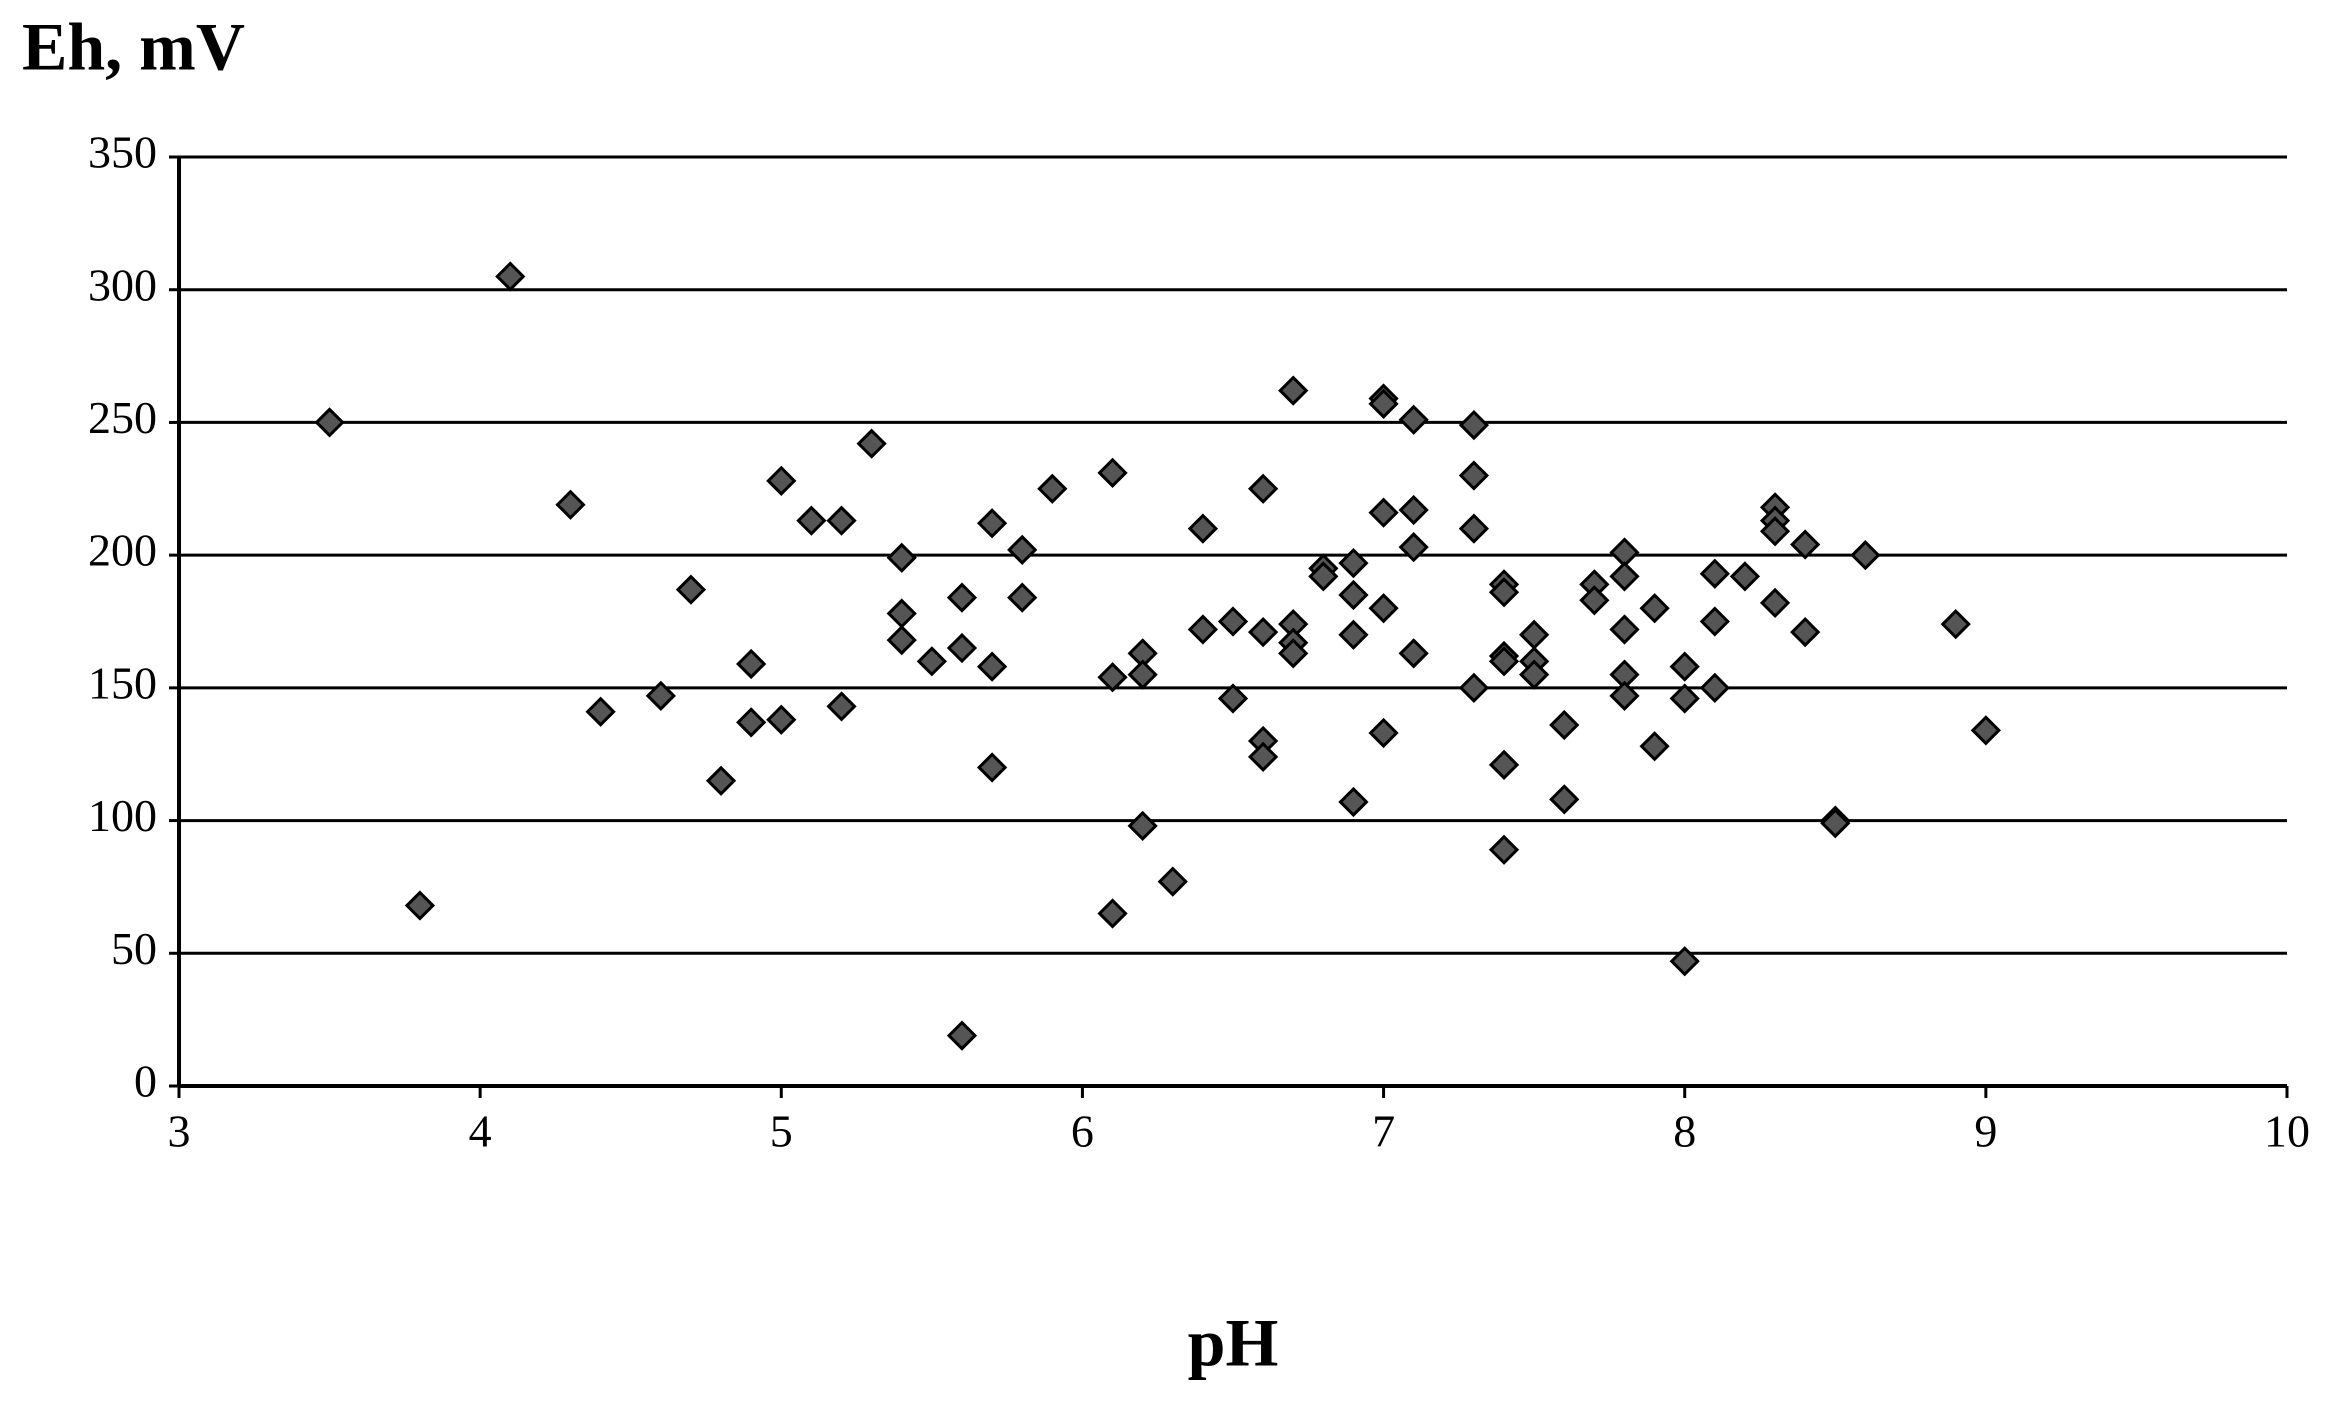 The image size is (2339, 1414). Describe the element at coordinates (1985, 1131) in the screenshot. I see `x-tick-label: 9` at that location.